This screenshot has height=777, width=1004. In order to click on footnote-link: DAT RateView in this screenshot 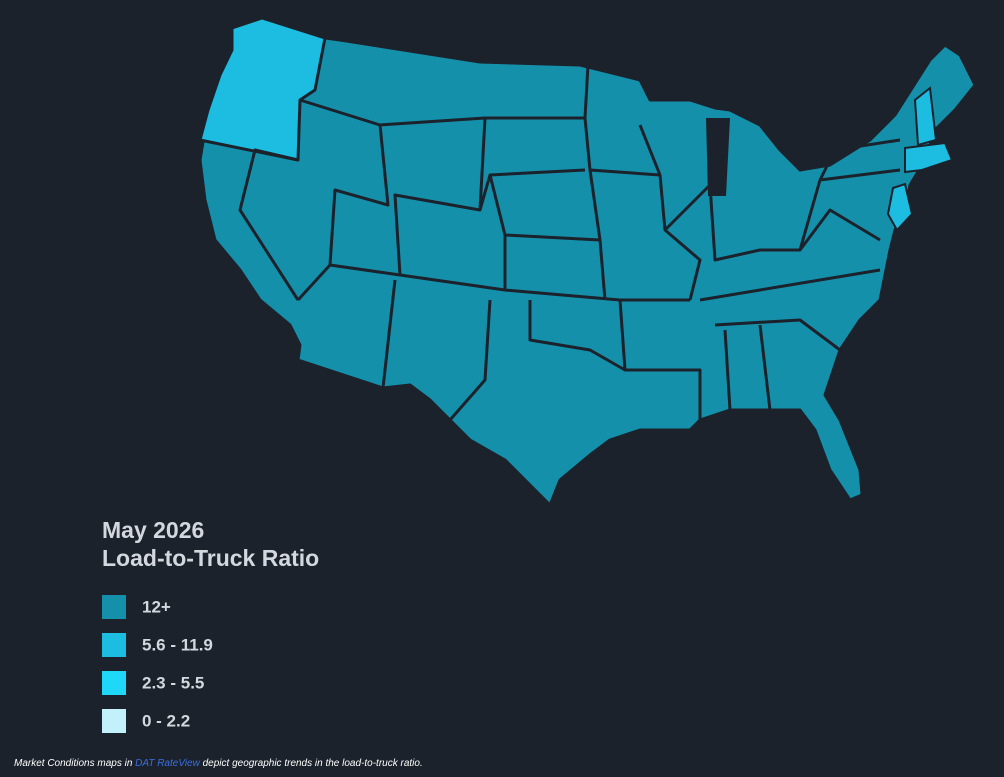, I will do `click(167, 763)`.